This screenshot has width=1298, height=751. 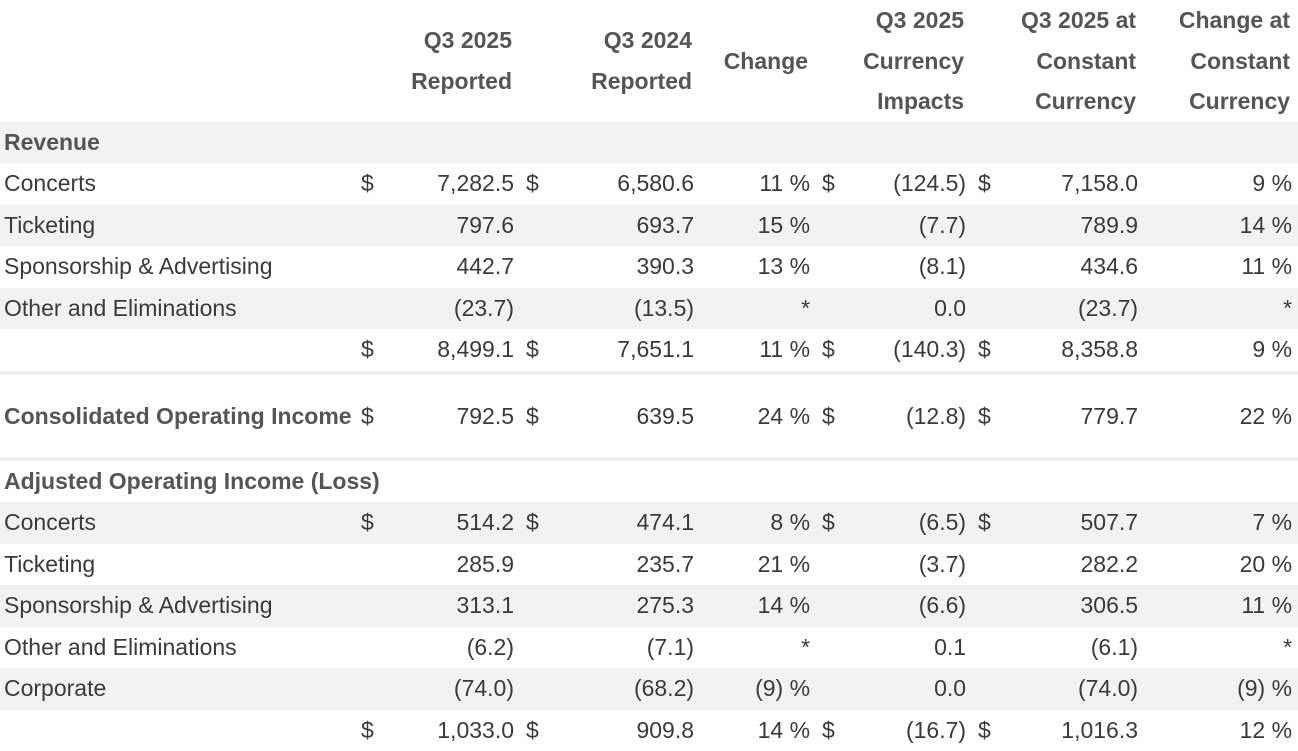 What do you see at coordinates (450, 309) in the screenshot?
I see `value-cell: (23.7)` at bounding box center [450, 309].